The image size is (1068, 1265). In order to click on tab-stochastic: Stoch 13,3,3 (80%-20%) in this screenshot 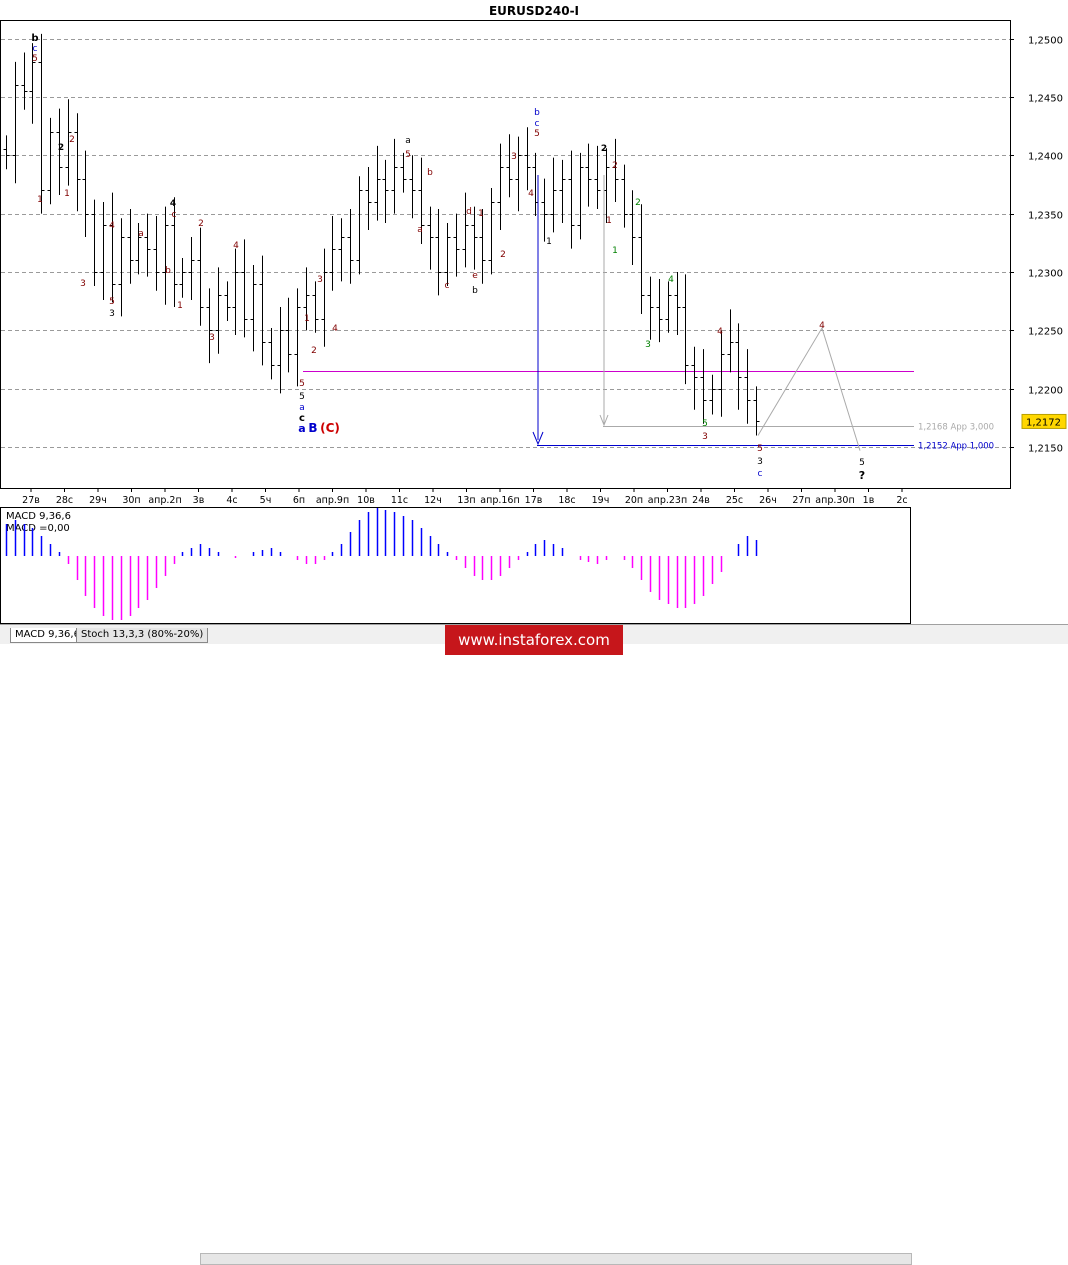, I will do `click(142, 635)`.